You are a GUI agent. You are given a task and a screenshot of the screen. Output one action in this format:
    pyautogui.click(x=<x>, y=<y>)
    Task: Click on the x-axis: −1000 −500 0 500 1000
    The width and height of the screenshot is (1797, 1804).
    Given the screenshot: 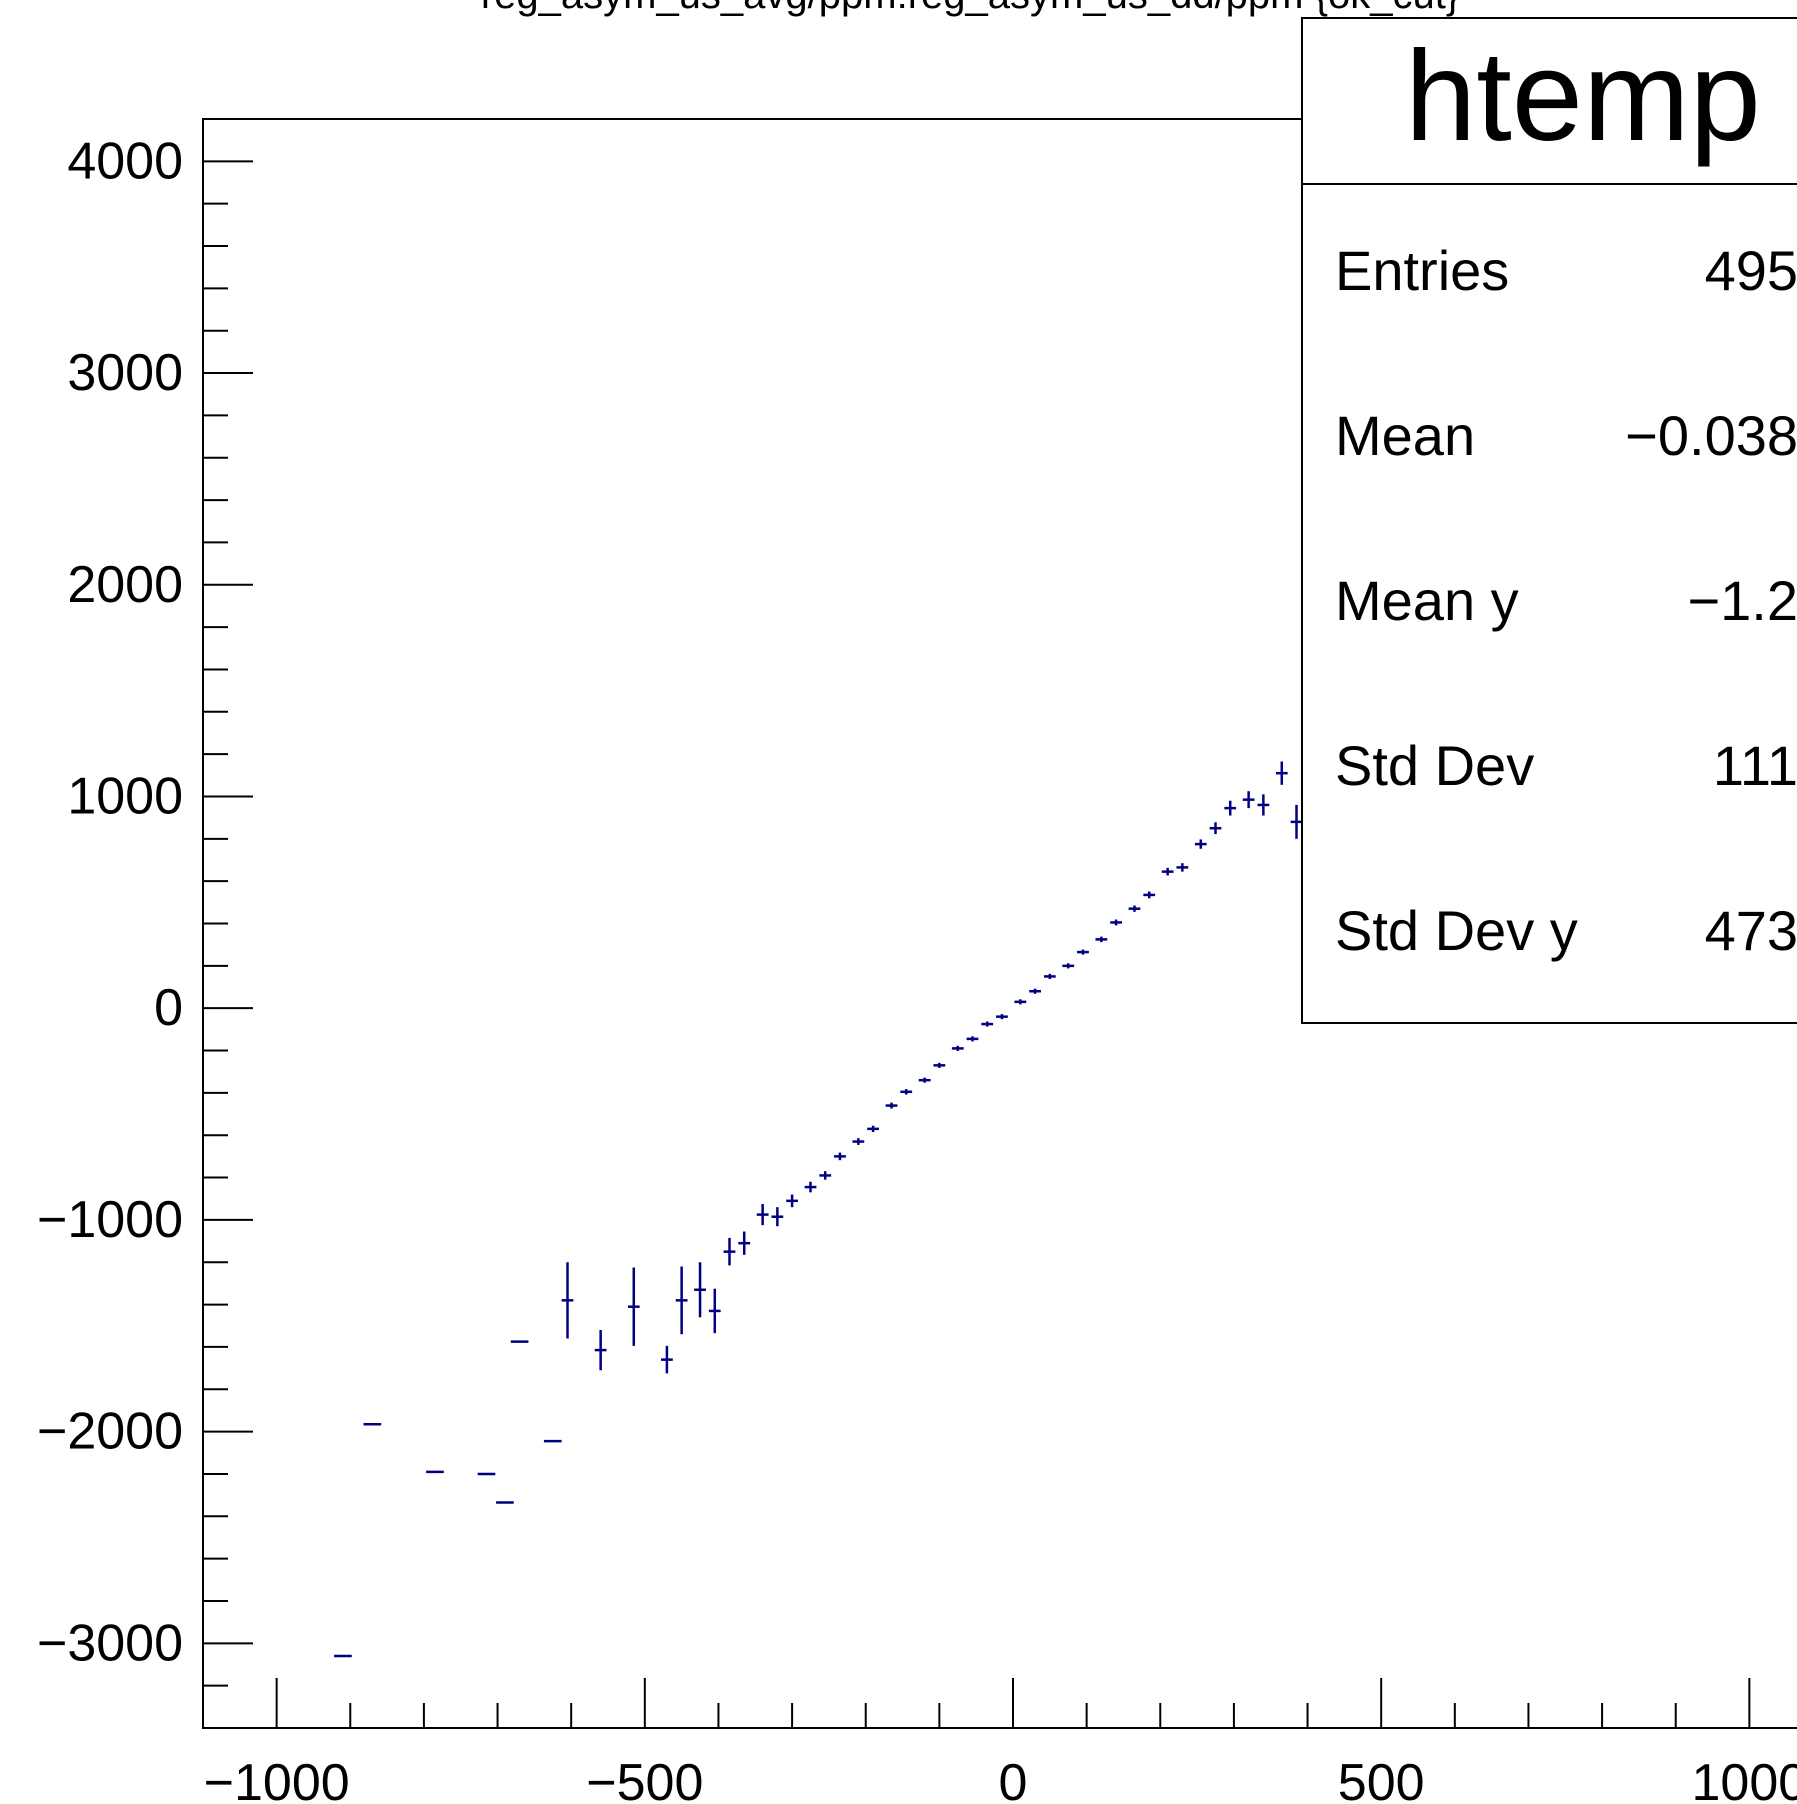 What is the action you would take?
    pyautogui.click(x=999, y=1741)
    